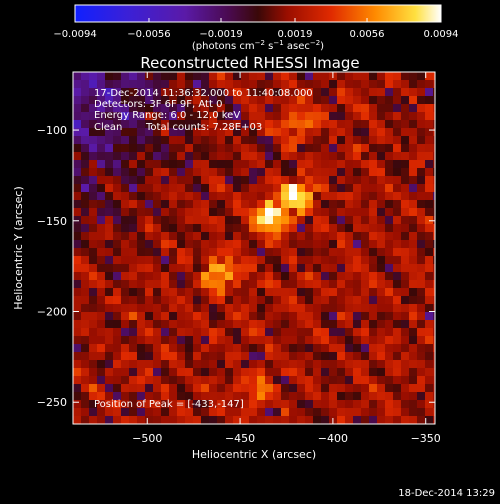 The height and width of the screenshot is (504, 500). What do you see at coordinates (220, 34) in the screenshot?
I see `colorbar-tick-label: −0.0019` at bounding box center [220, 34].